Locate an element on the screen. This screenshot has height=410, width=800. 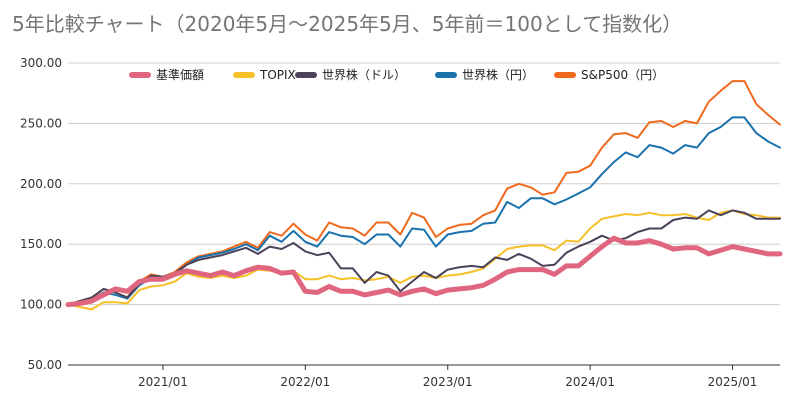
y-tick-label: 50.00 is located at coordinates (45, 365).